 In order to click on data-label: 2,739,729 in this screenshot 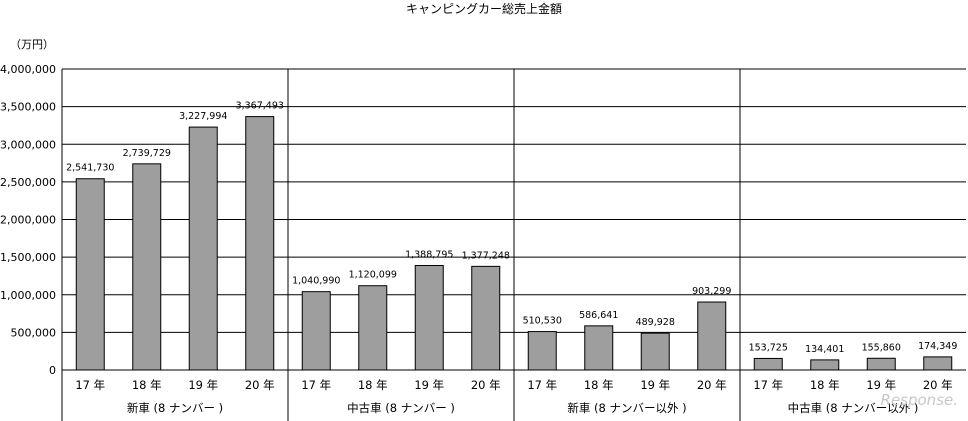, I will do `click(147, 153)`.